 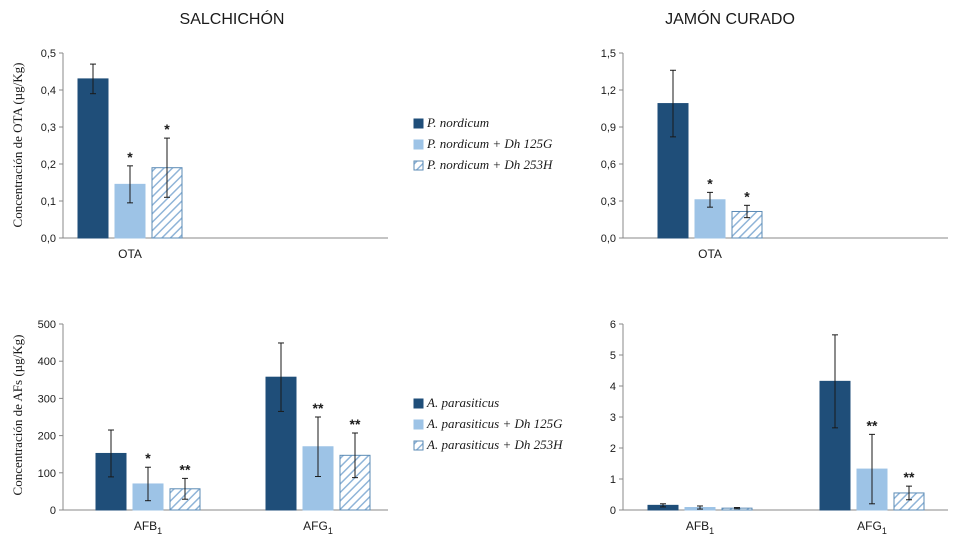 What do you see at coordinates (613, 418) in the screenshot?
I see `y-tick-label: 3` at bounding box center [613, 418].